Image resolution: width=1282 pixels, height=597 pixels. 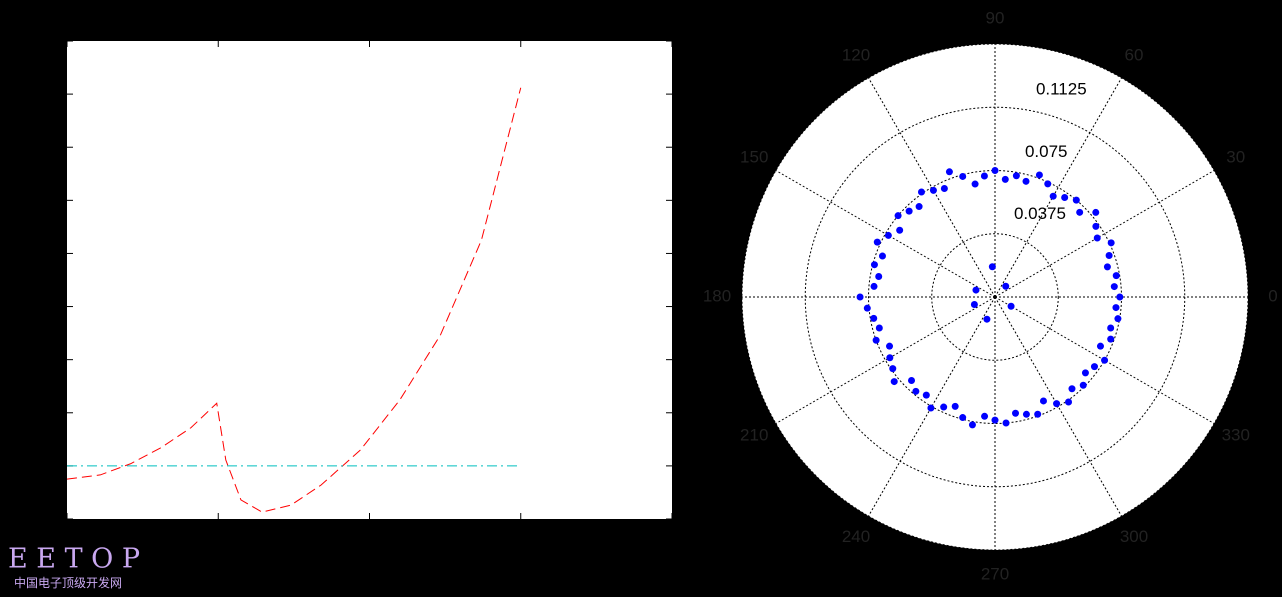 What do you see at coordinates (1272, 295) in the screenshot?
I see `theta-tick-label: 0` at bounding box center [1272, 295].